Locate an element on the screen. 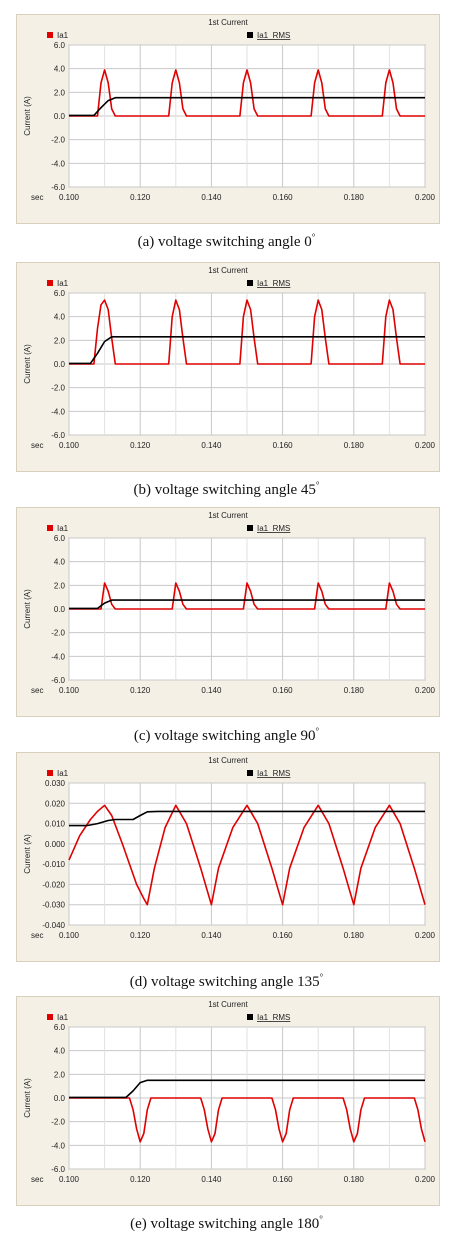 The height and width of the screenshot is (1244, 453). caption-d: (d) voltage switching angle 135° is located at coordinates (226, 981).